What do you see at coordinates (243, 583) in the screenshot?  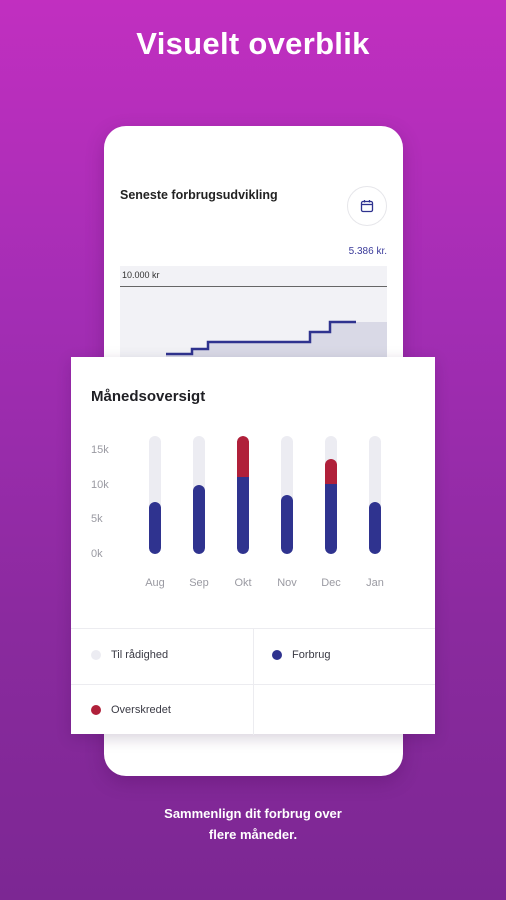 I see `x-tick-label: Okt` at bounding box center [243, 583].